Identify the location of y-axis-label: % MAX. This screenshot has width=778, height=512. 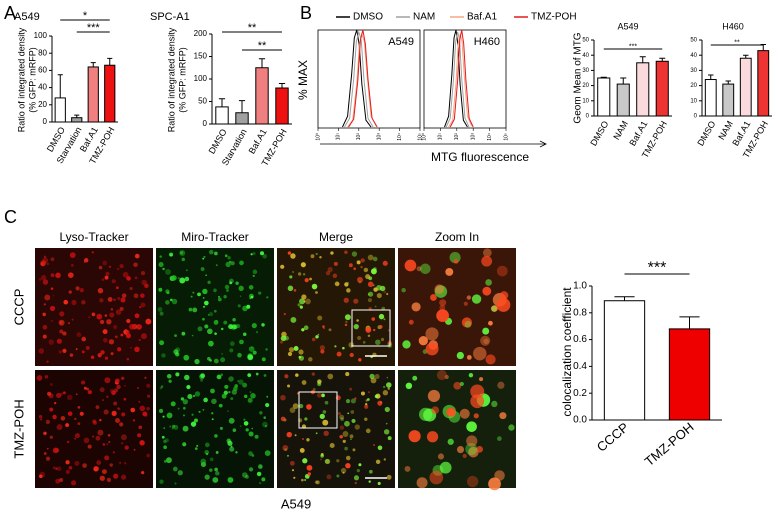
(303, 80).